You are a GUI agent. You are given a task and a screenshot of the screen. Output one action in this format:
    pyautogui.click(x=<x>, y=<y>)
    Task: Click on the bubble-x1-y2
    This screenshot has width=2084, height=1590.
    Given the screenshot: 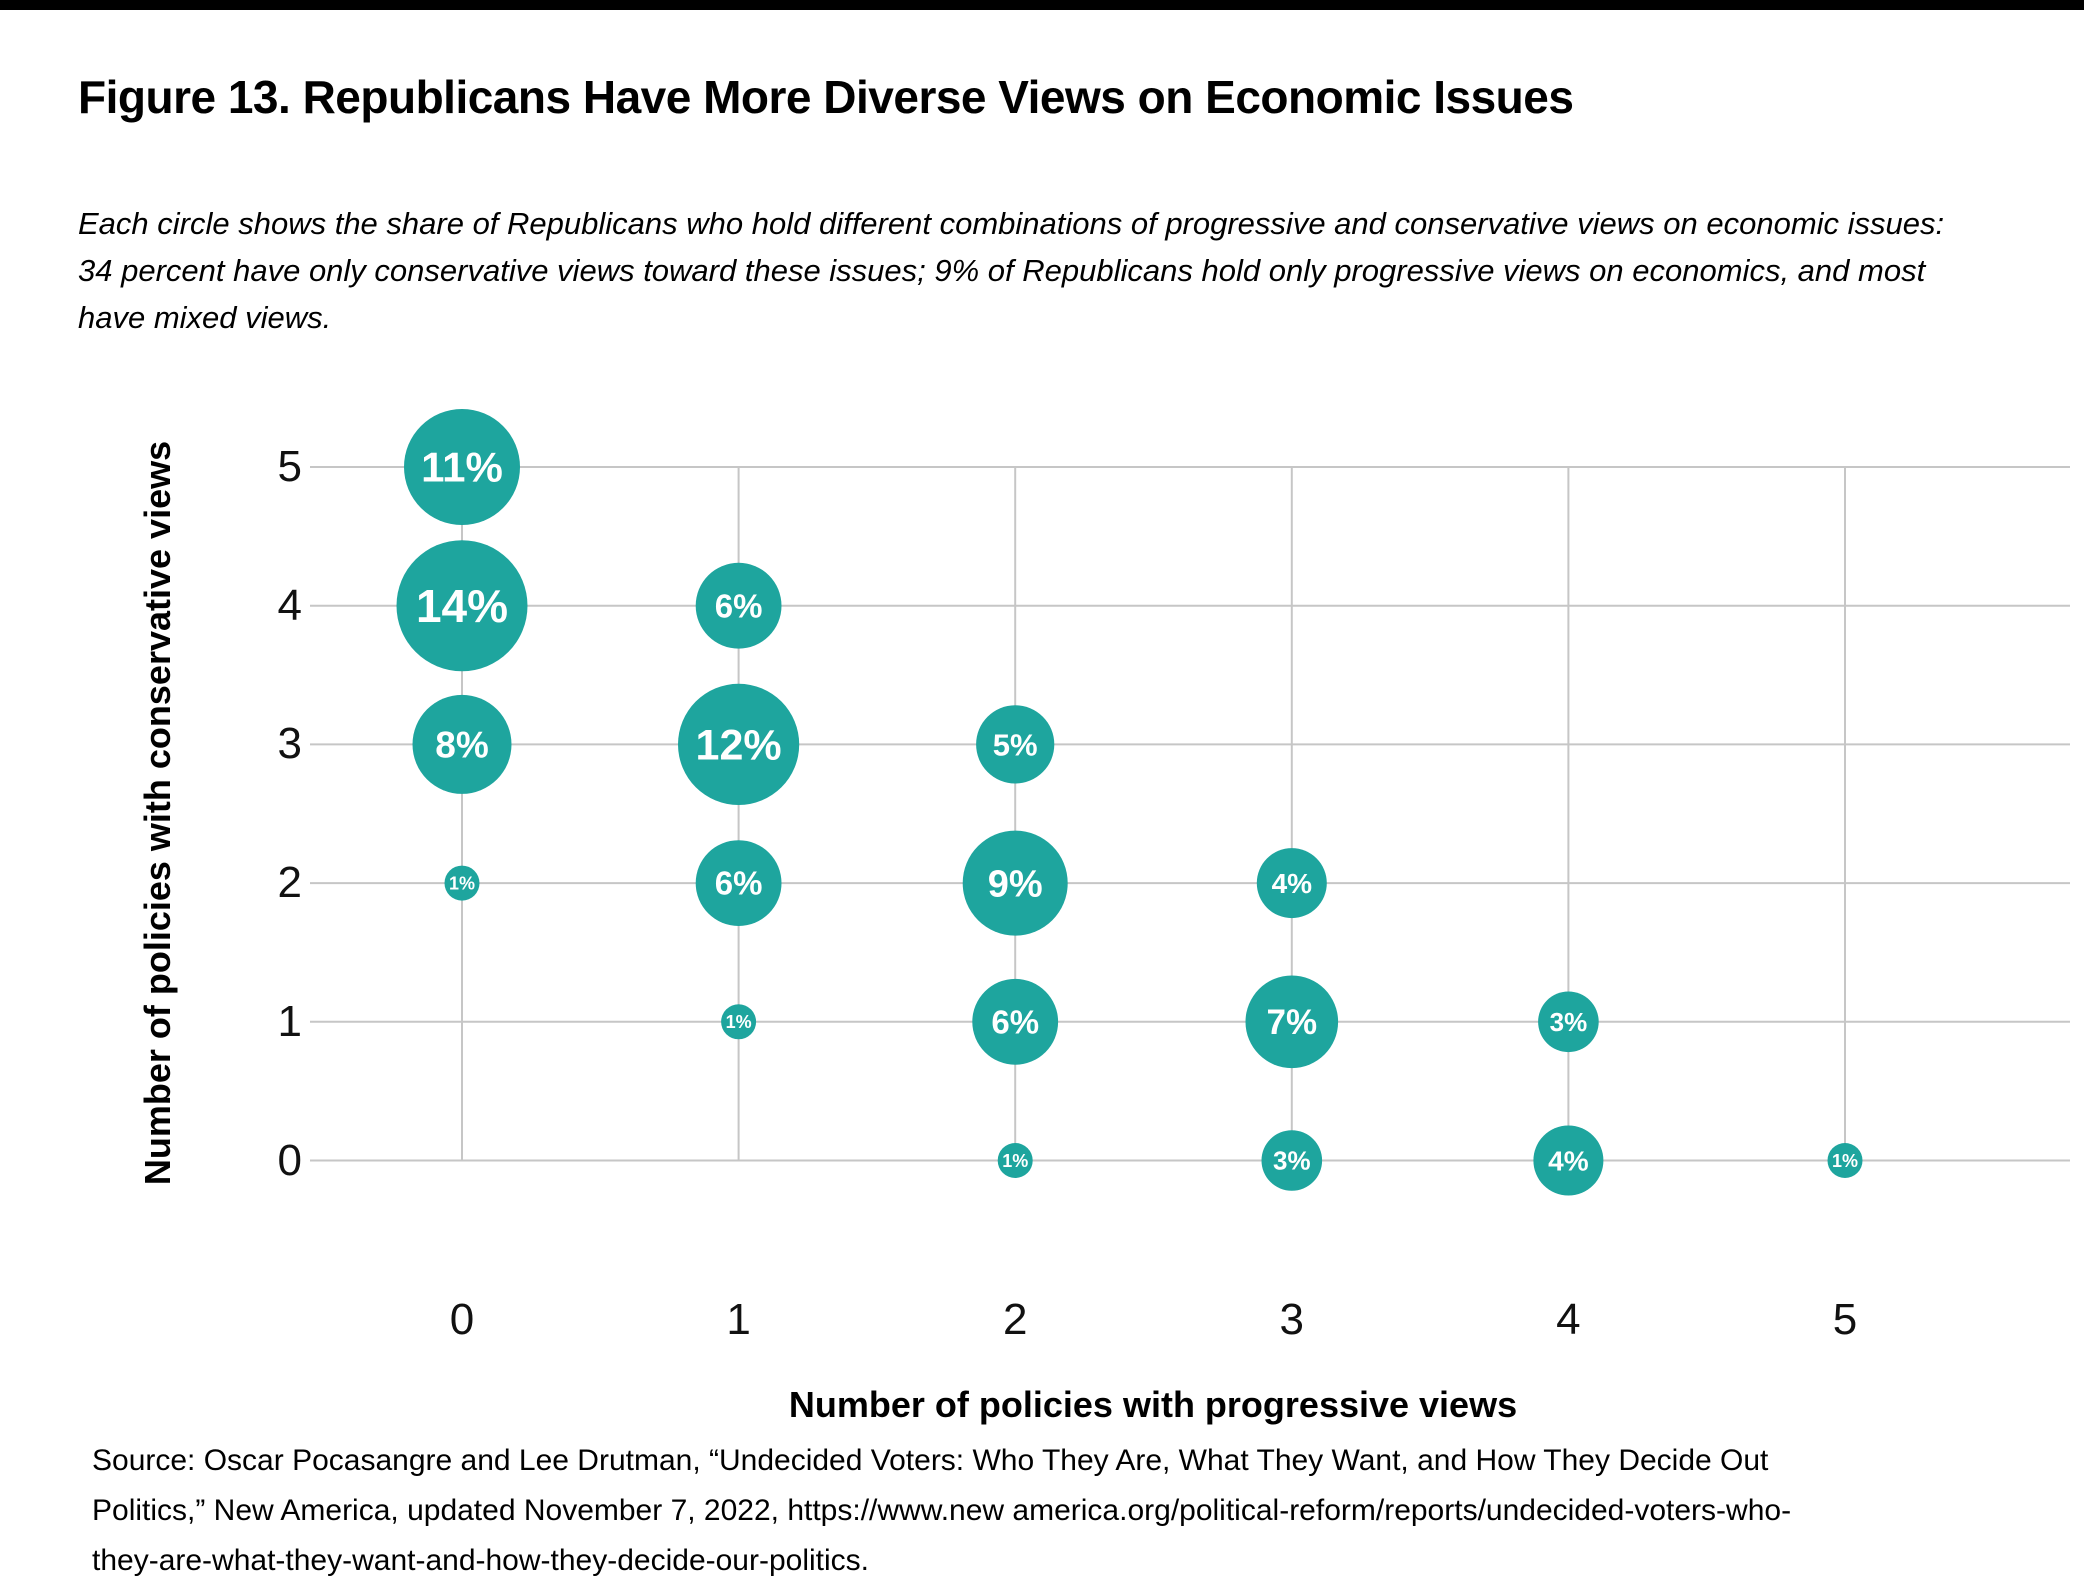 What is the action you would take?
    pyautogui.click(x=738, y=883)
    